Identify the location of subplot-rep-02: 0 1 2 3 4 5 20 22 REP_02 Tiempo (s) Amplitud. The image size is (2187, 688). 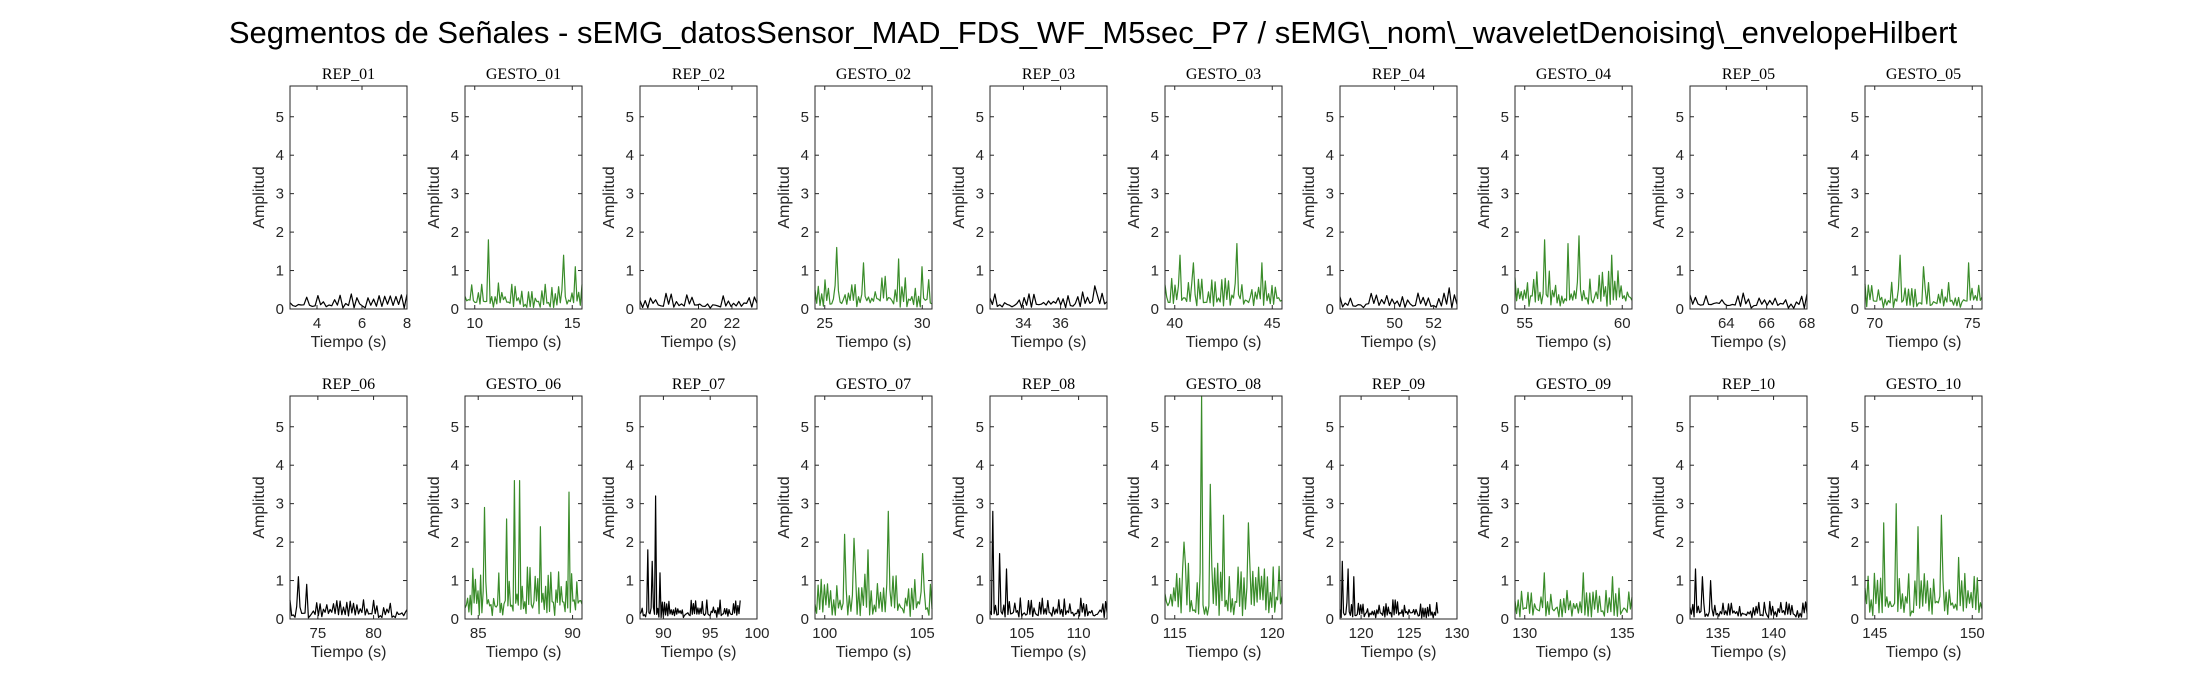
(679, 208).